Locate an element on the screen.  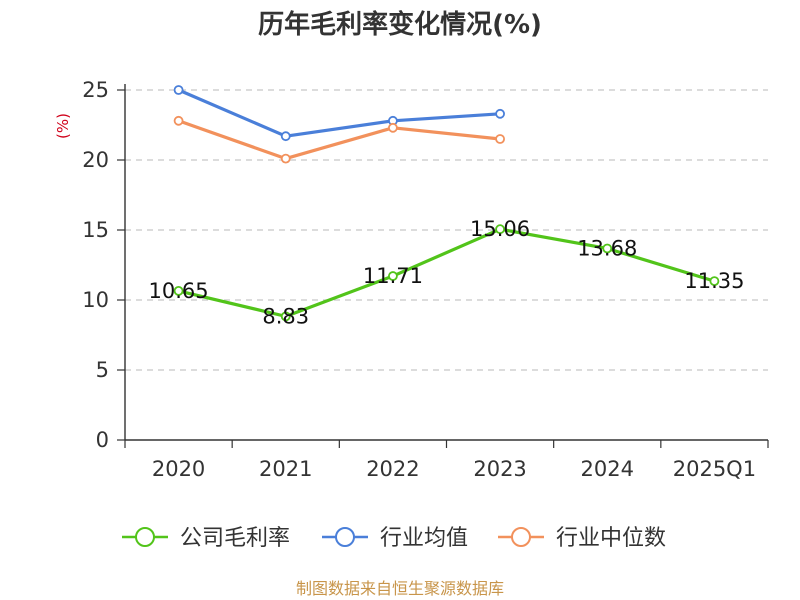
legend-label: 公司毛利率 is located at coordinates (235, 538).